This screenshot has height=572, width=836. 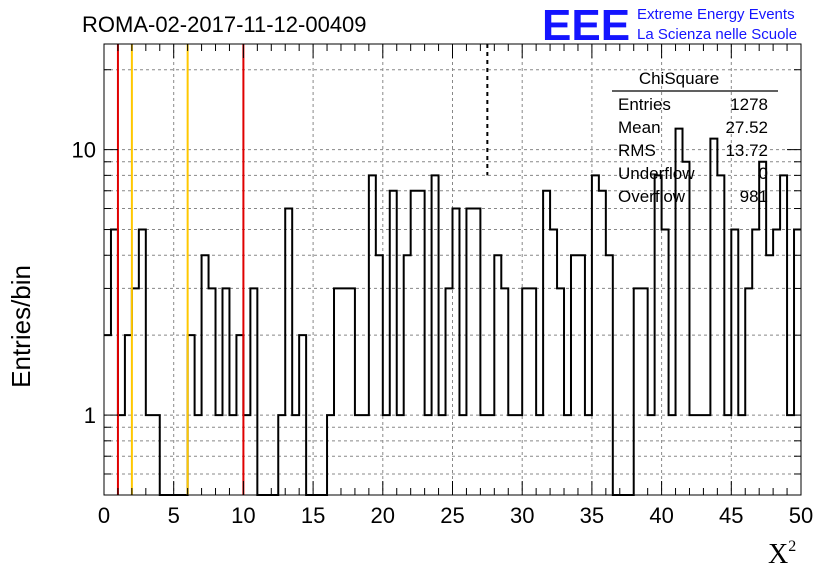 I want to click on x-tick-label: 15, so click(x=313, y=515).